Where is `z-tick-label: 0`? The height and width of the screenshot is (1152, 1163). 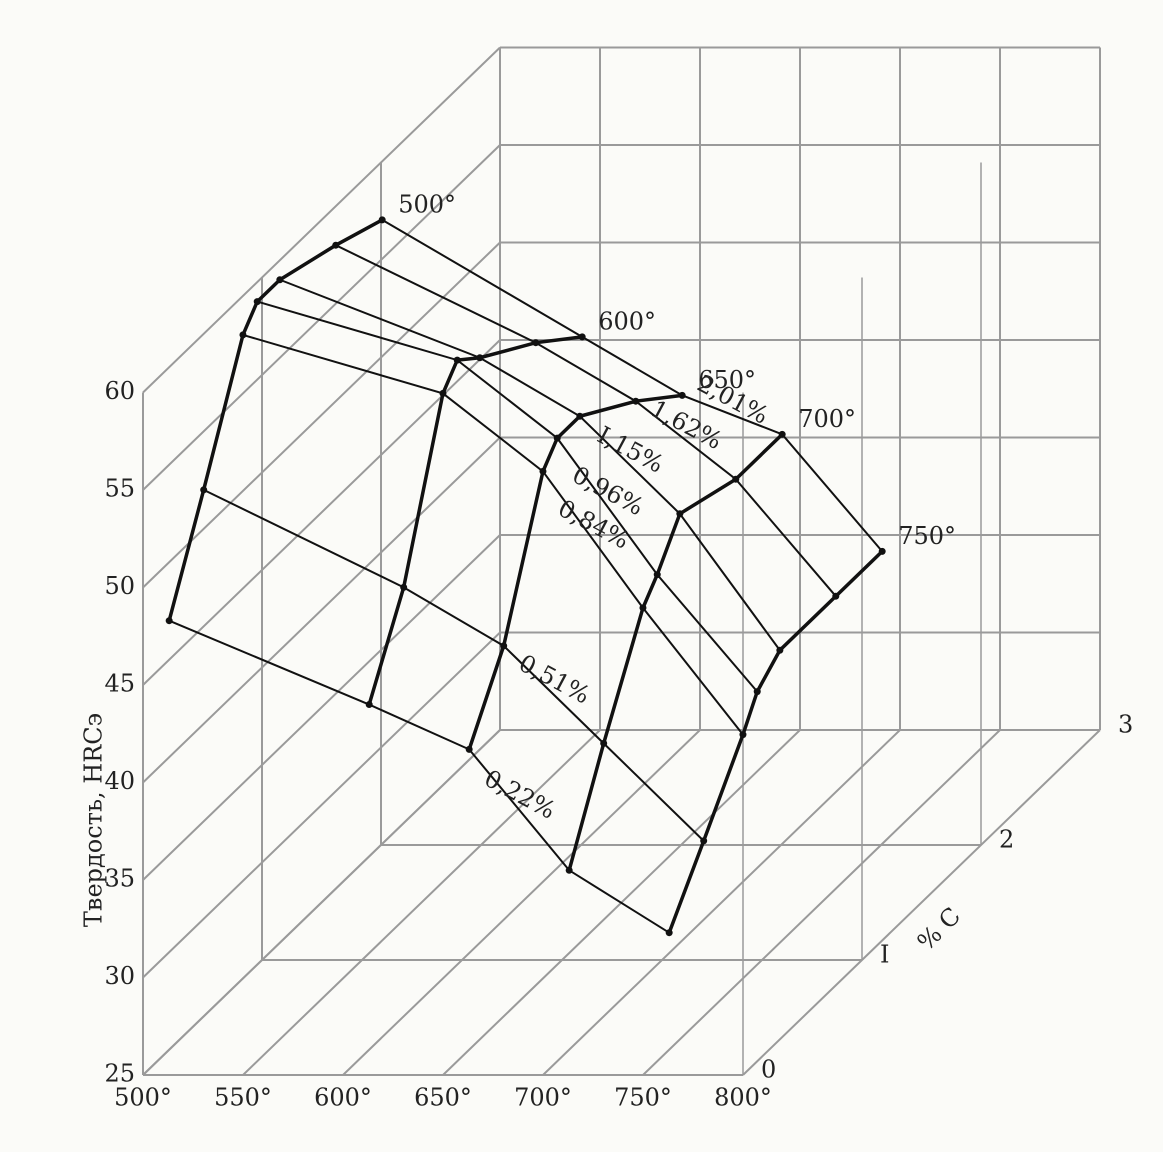 z-tick-label: 0 is located at coordinates (768, 1070).